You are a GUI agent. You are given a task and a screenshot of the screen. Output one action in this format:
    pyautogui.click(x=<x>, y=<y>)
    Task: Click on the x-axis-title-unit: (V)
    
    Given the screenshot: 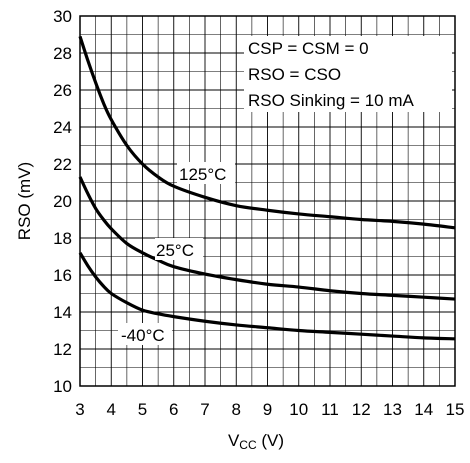 What is the action you would take?
    pyautogui.click(x=270, y=440)
    